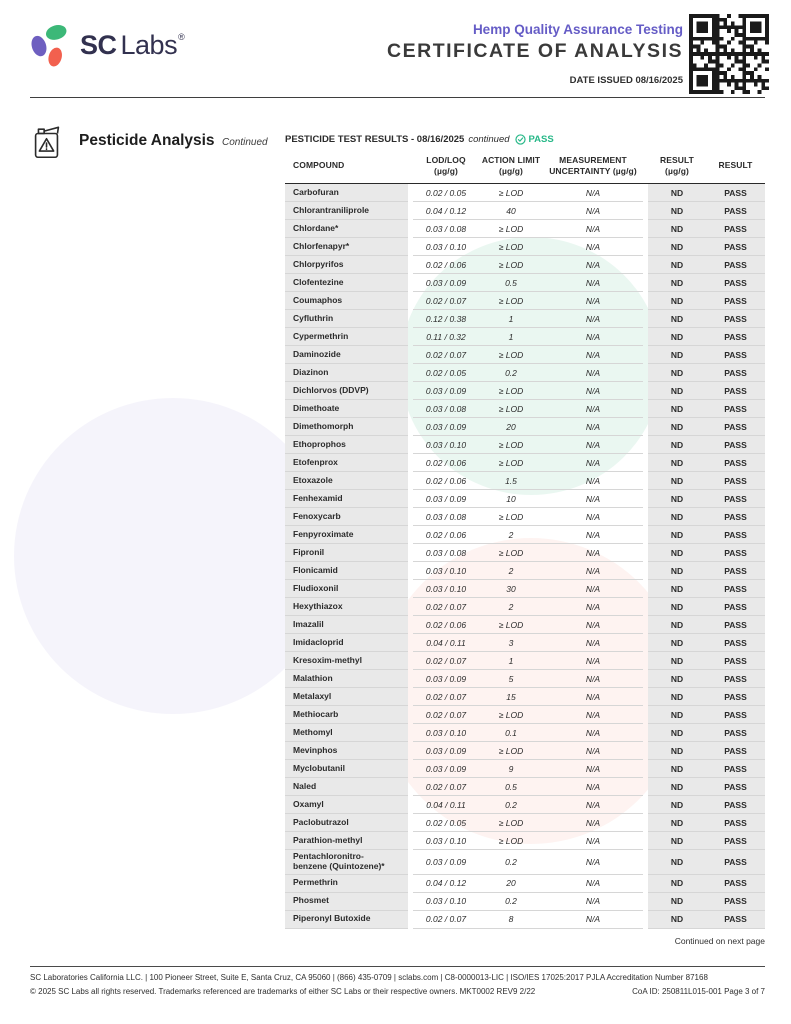 The width and height of the screenshot is (791, 1024). I want to click on table-row: Imidacloprid 0.04 / 0.11 3 N/A ND PASS, so click(525, 643).